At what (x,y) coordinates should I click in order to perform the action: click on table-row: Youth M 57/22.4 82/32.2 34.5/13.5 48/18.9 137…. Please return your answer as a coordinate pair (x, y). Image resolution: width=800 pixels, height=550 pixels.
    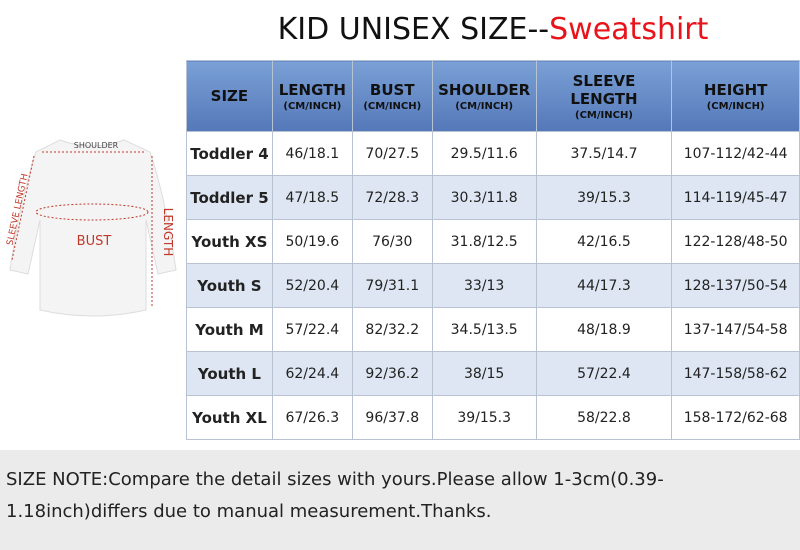
    Looking at the image, I should click on (493, 329).